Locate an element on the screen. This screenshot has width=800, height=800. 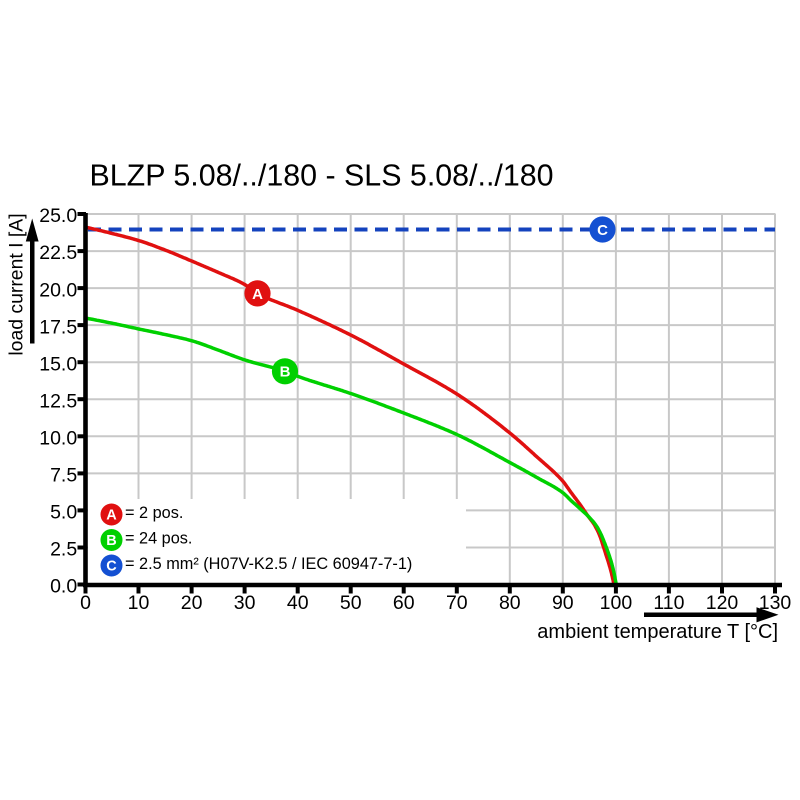
svg-text: ambient temperature T [°C] is located at coordinates (657, 632).